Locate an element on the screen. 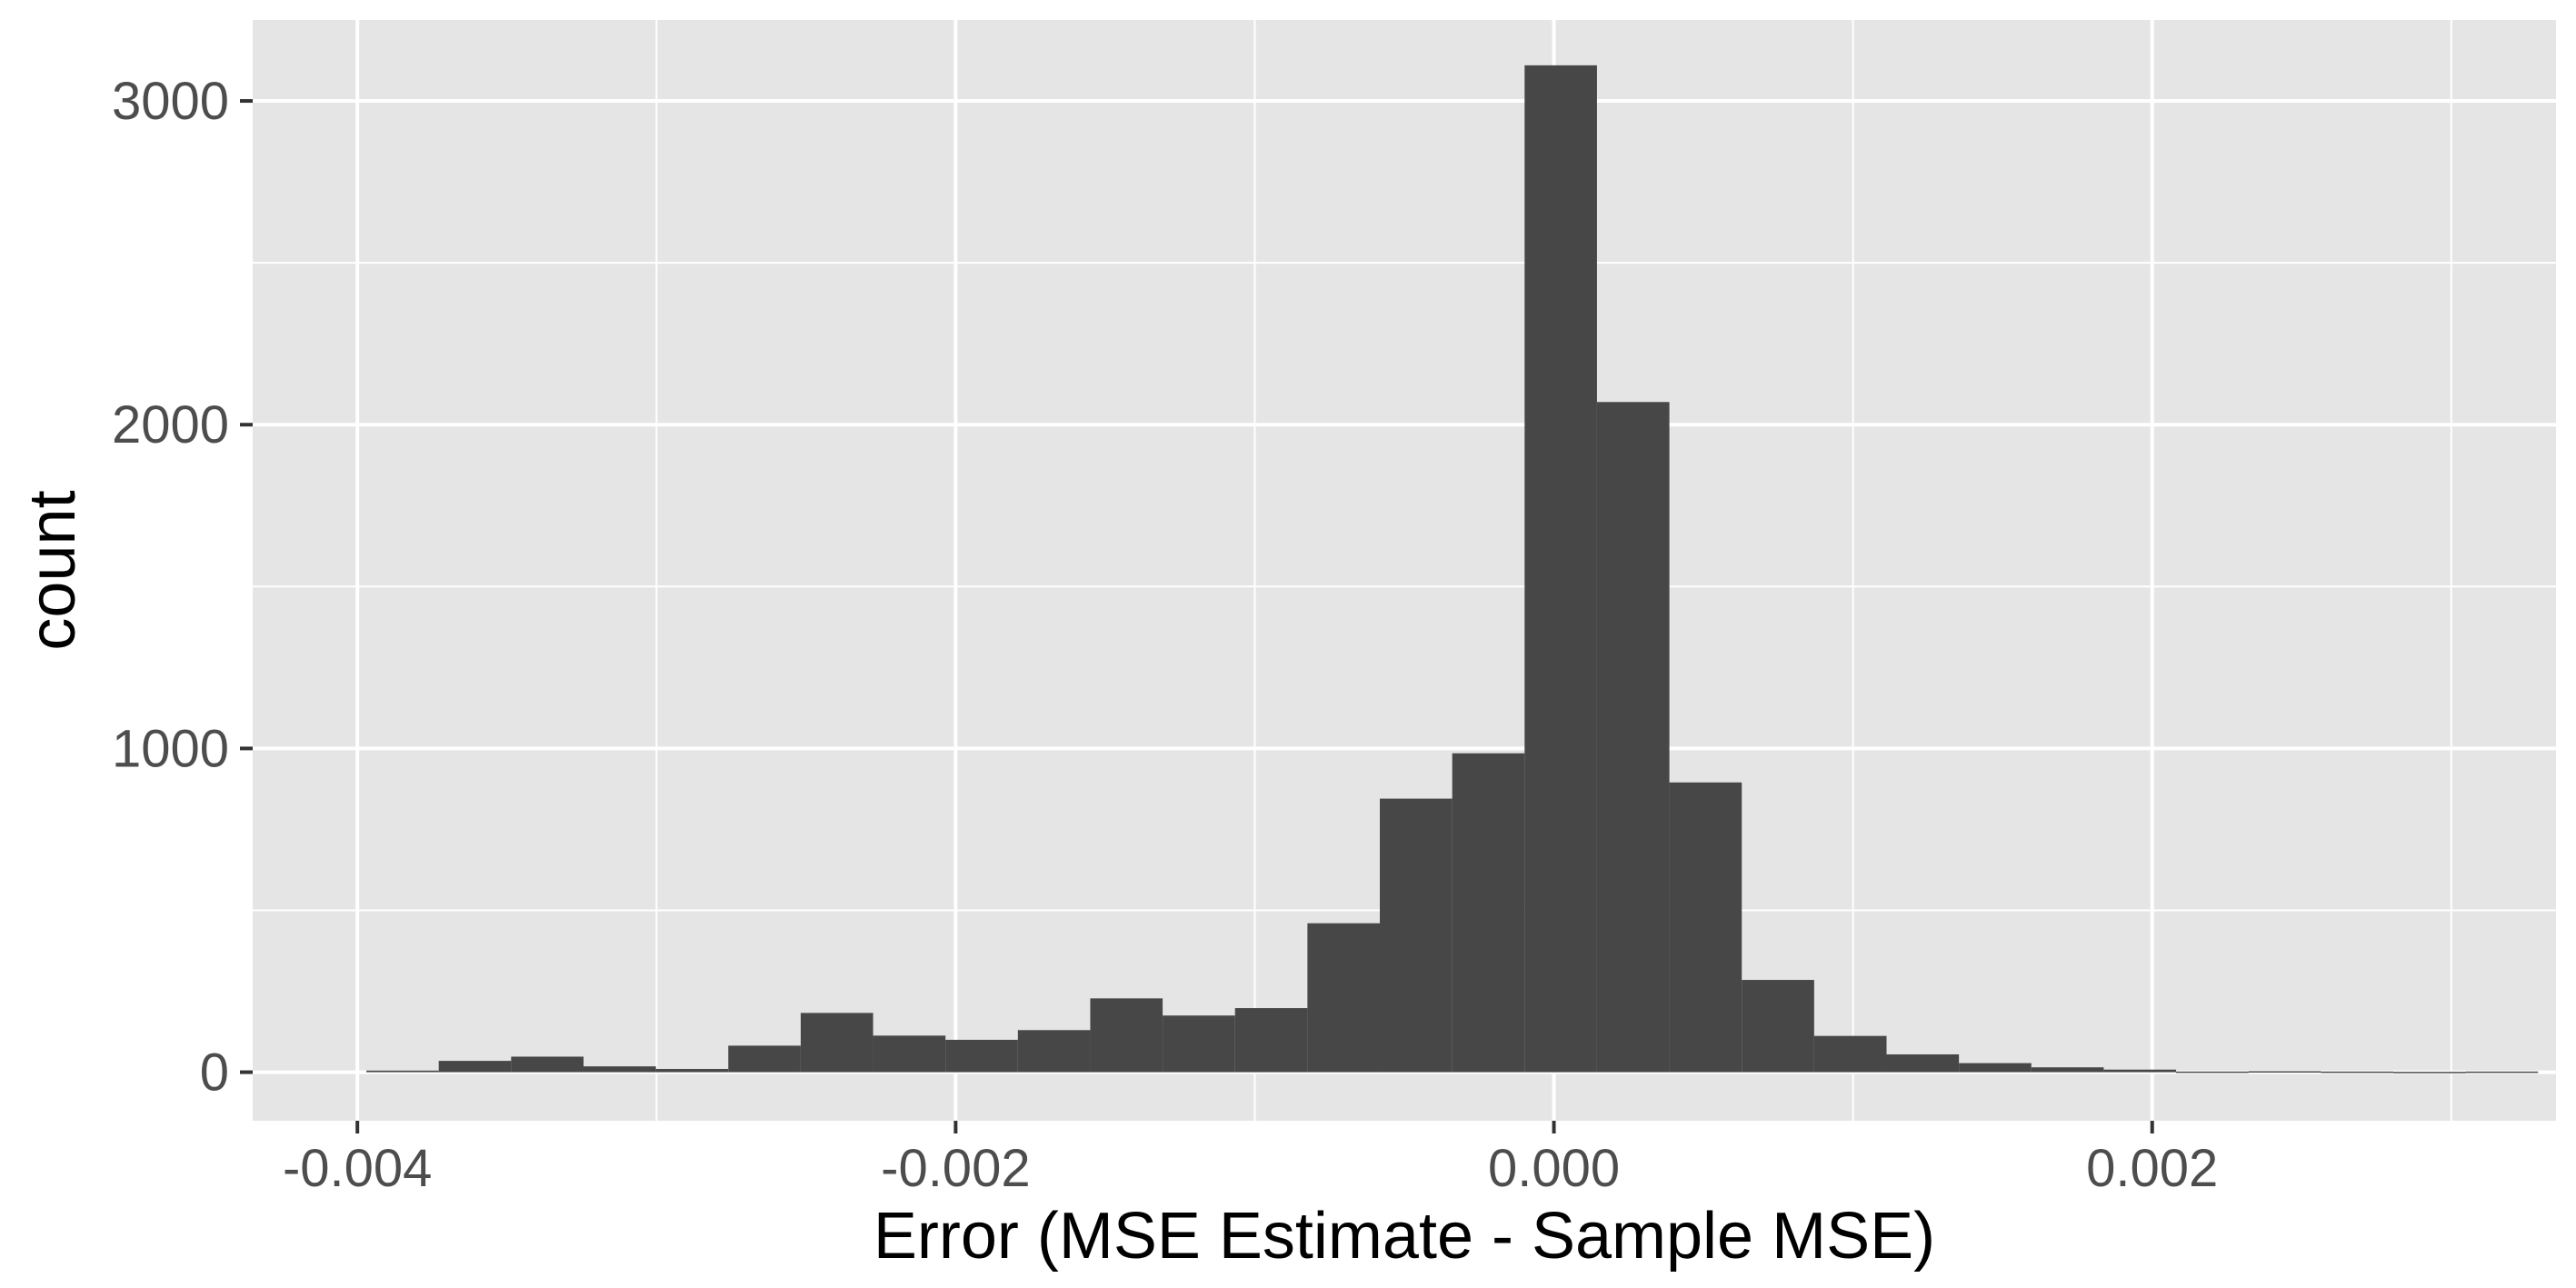 Image resolution: width=2576 pixels, height=1288 pixels. x-tick-label: -0.002 is located at coordinates (955, 1168).